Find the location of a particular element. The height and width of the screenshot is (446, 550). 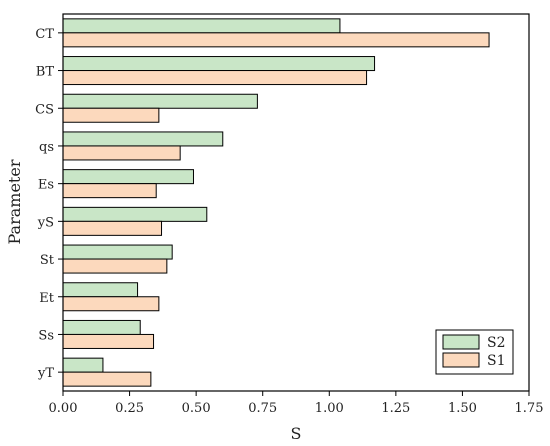

bar-s1-cs is located at coordinates (111, 115).